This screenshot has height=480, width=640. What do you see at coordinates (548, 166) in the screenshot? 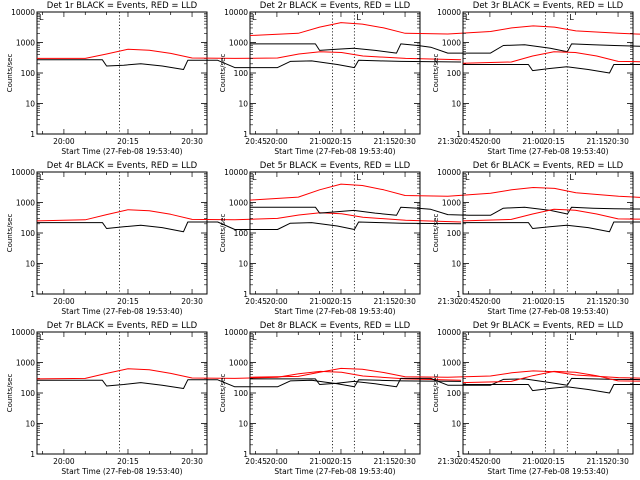
I see `panel-title: Det 6r BLACK = Events, RED = LLD` at bounding box center [548, 166].